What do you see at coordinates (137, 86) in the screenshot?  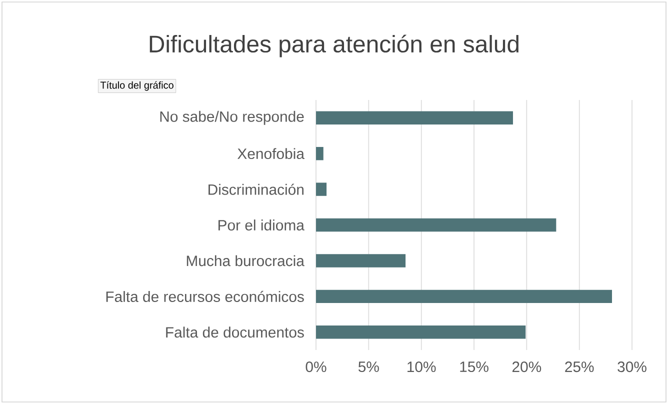 I see `text: Título del gráfico` at bounding box center [137, 86].